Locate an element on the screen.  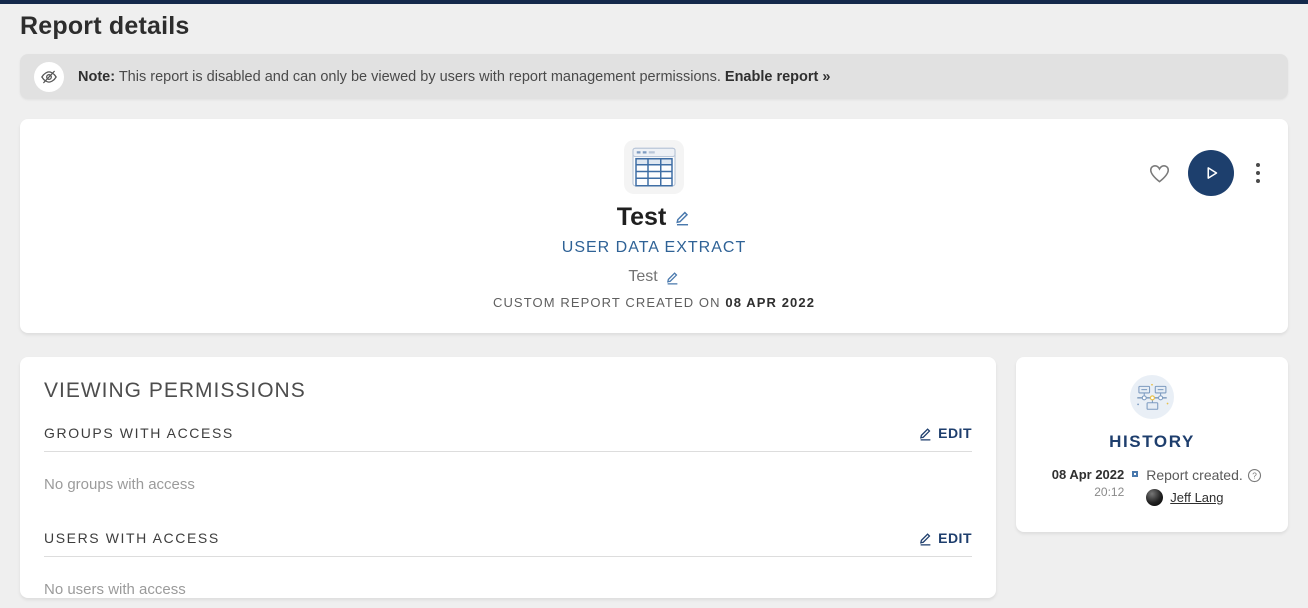
history-entry-date: 08 Apr 2022 is located at coordinates (1088, 474).